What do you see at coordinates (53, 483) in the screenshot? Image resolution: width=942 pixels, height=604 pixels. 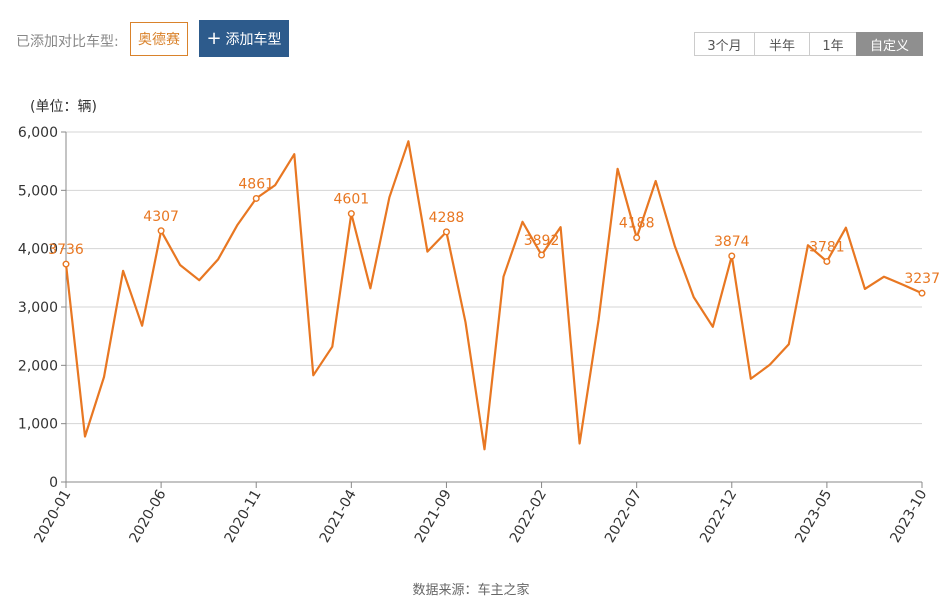 I see `y-tick-label: 0` at bounding box center [53, 483].